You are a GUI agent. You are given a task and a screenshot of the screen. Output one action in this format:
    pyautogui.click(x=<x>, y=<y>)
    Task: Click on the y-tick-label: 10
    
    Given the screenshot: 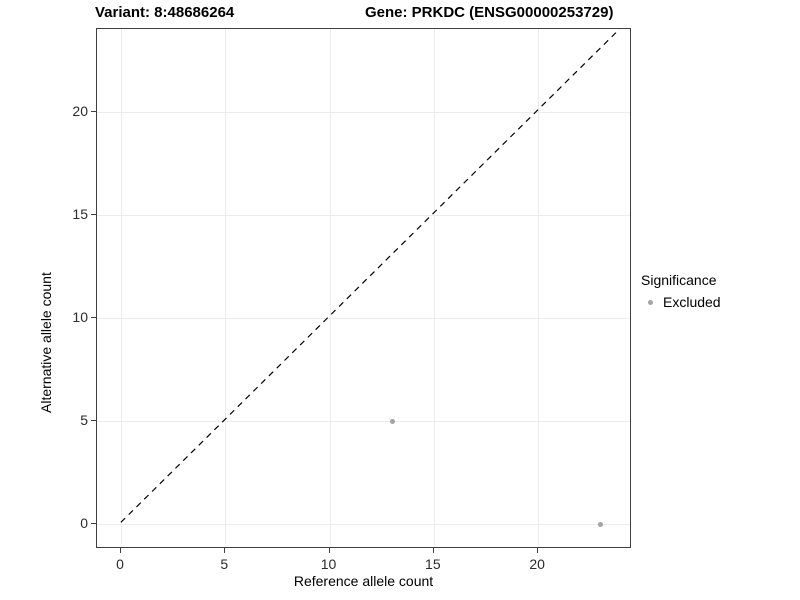 What is the action you would take?
    pyautogui.click(x=80, y=316)
    